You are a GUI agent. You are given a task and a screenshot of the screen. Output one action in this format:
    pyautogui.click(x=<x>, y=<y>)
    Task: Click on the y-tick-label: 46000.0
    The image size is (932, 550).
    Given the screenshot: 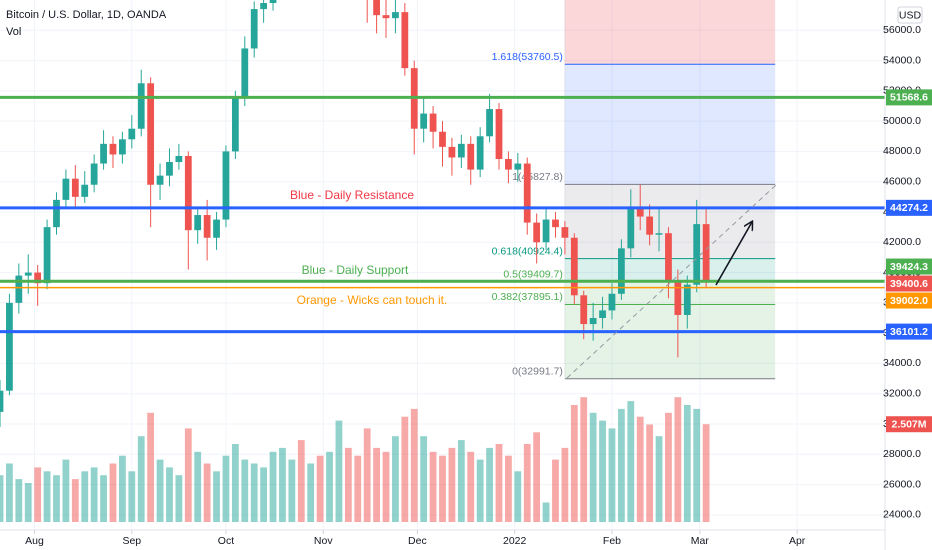 What is the action you would take?
    pyautogui.click(x=902, y=181)
    